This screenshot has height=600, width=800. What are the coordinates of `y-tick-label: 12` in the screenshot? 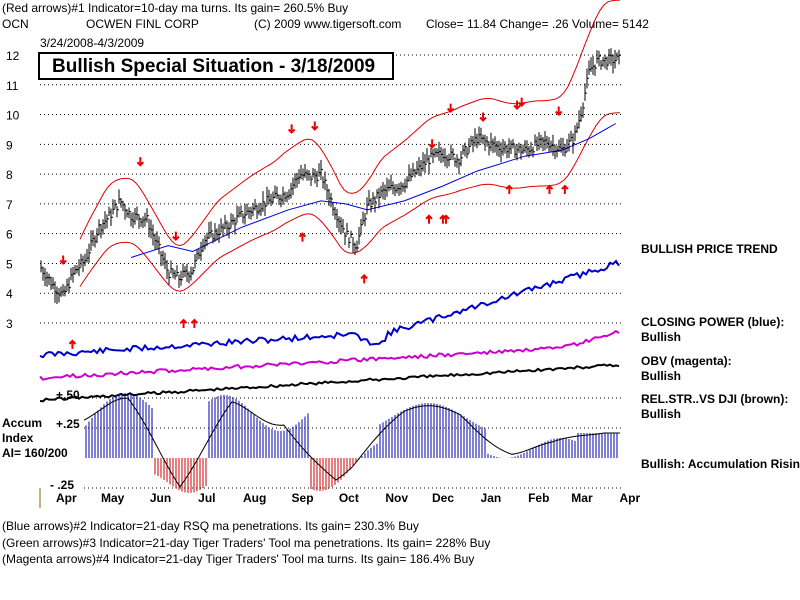 It's located at (13, 56).